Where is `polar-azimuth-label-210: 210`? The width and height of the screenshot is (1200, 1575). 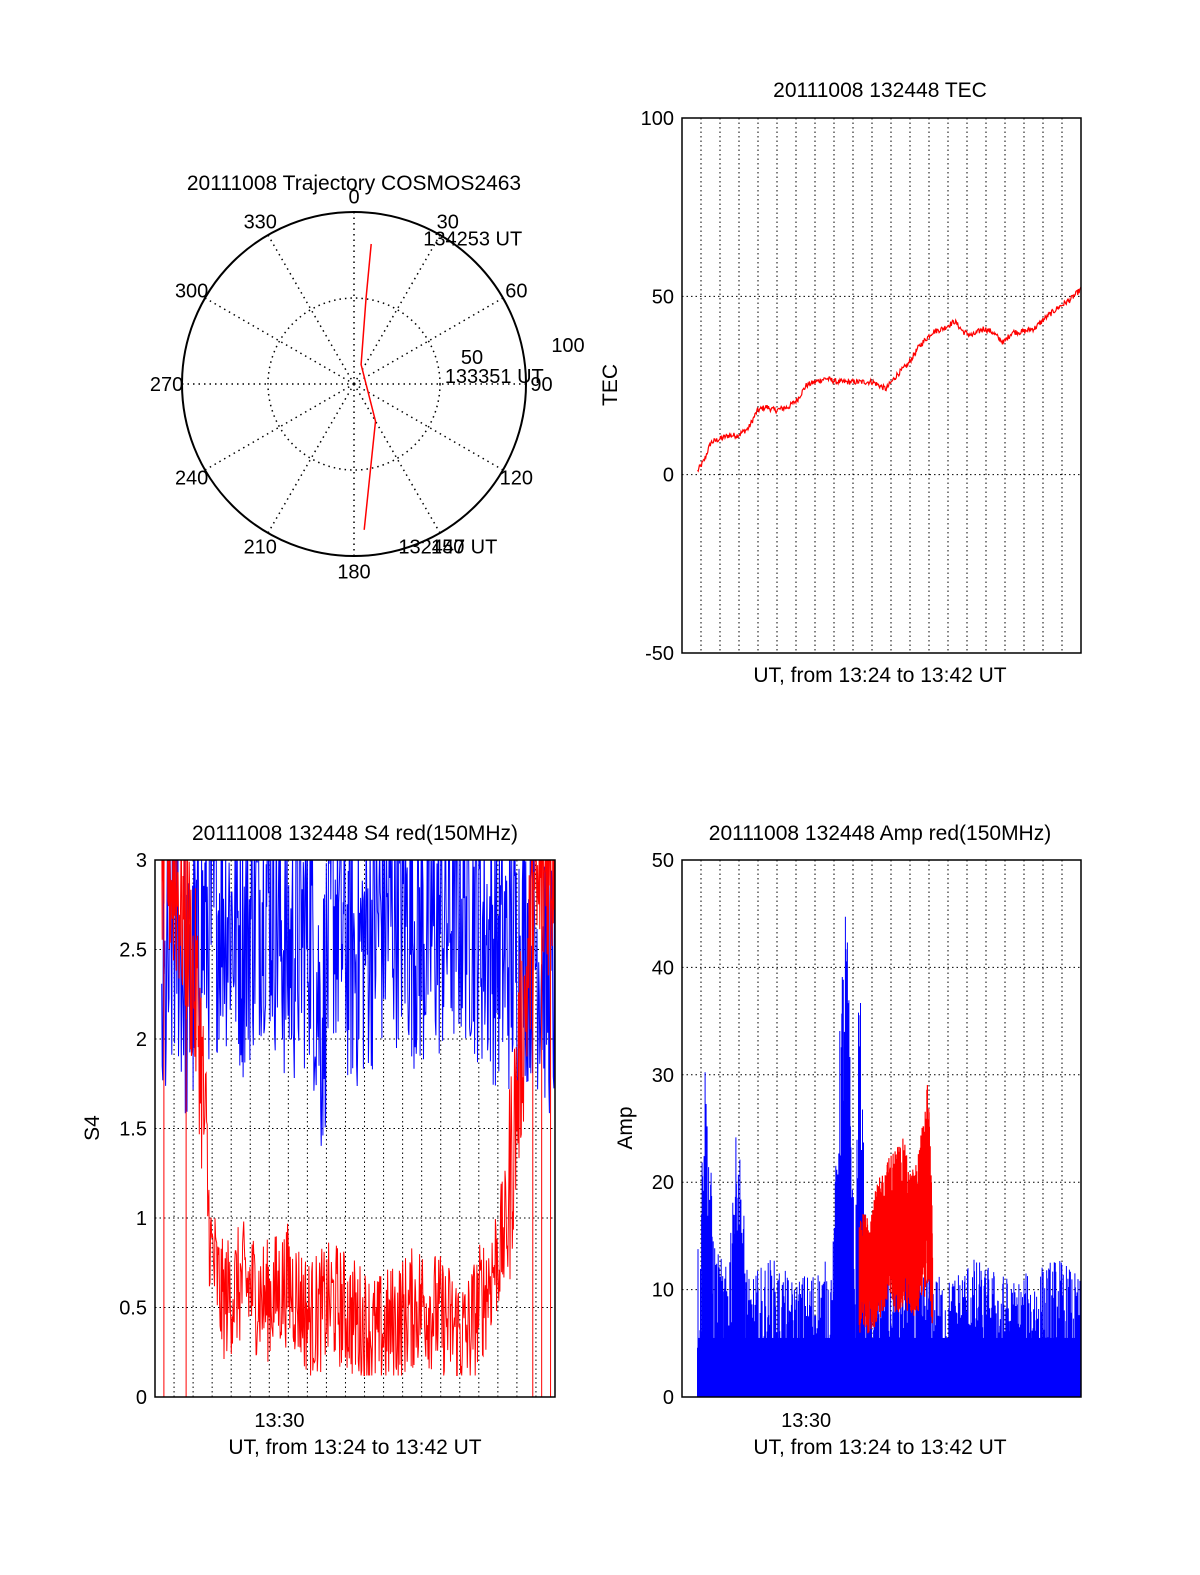 polar-azimuth-label-210: 210 is located at coordinates (260, 547).